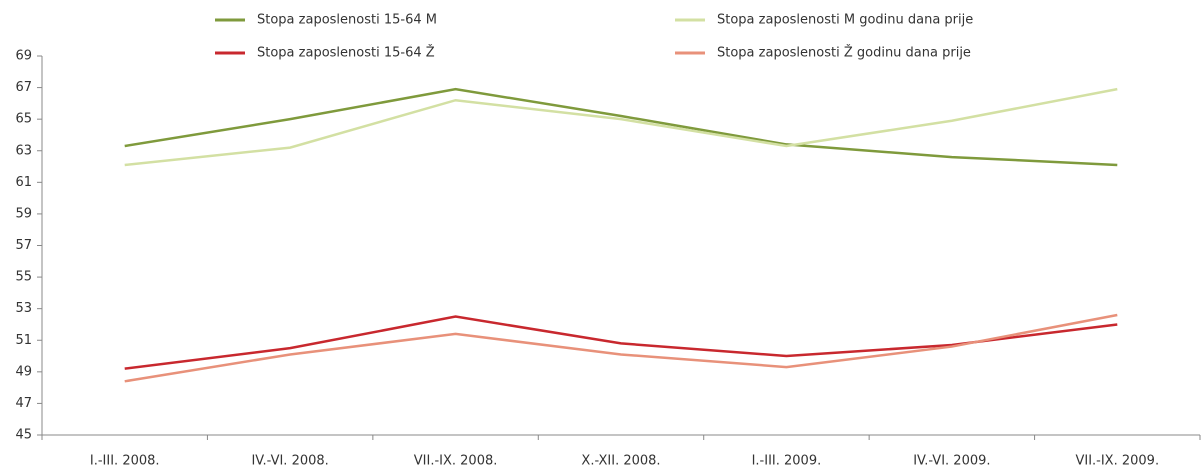  What do you see at coordinates (23, 340) in the screenshot?
I see `y-tick-label: 51` at bounding box center [23, 340].